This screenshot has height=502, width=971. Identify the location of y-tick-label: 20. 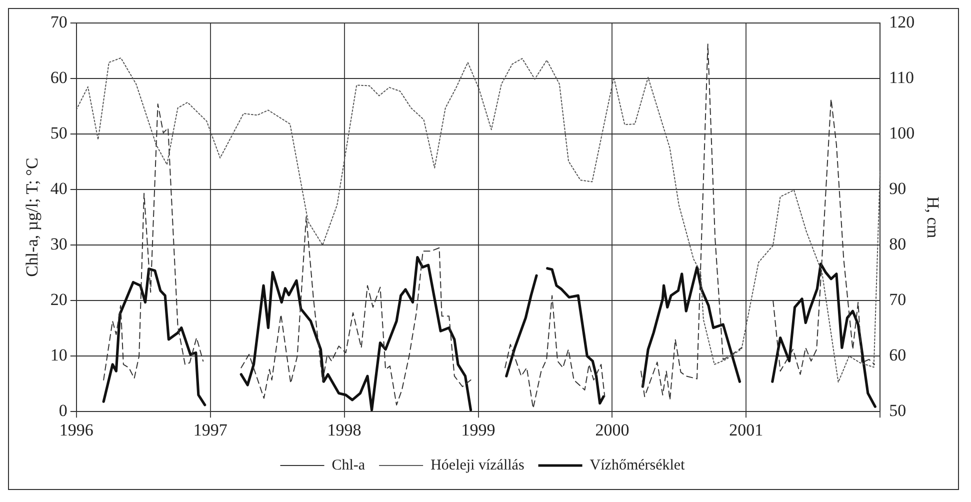
(59, 300).